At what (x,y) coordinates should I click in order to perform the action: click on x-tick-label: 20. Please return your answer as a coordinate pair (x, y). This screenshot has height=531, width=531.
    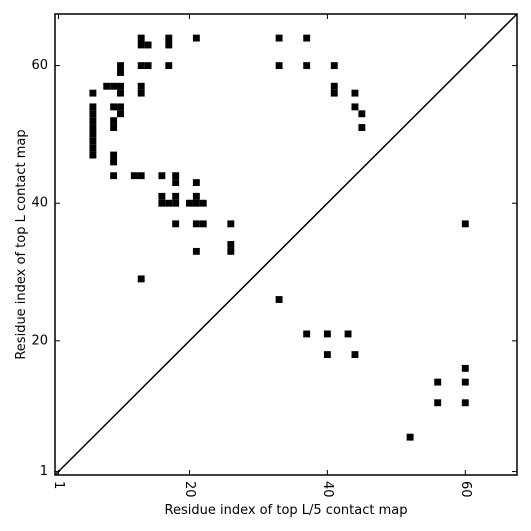
    Looking at the image, I should click on (189, 489).